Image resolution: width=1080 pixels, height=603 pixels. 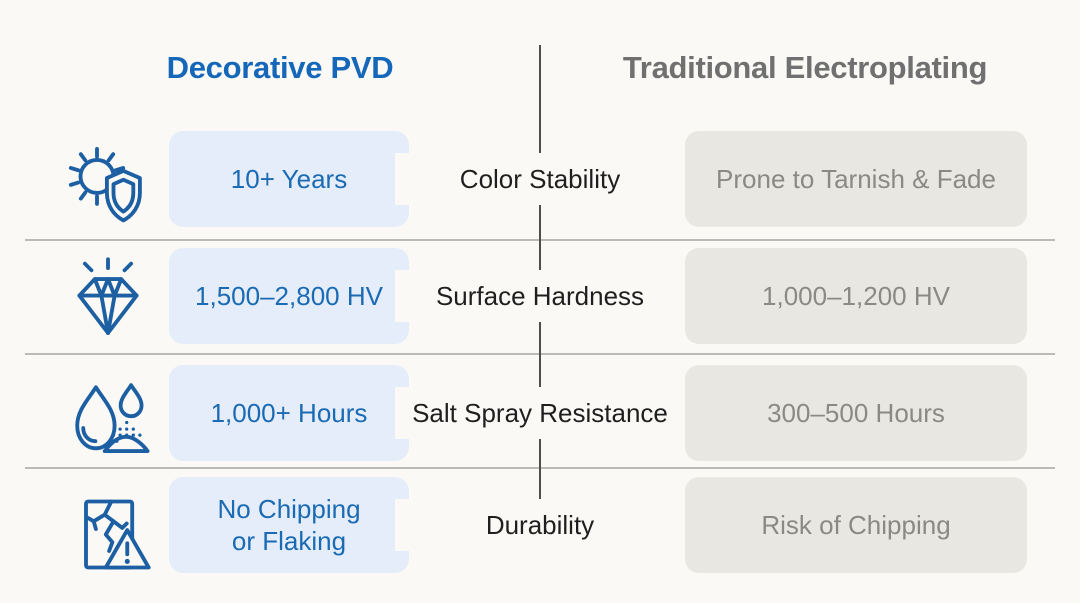 I want to click on category-label: Color Stability, so click(x=540, y=179).